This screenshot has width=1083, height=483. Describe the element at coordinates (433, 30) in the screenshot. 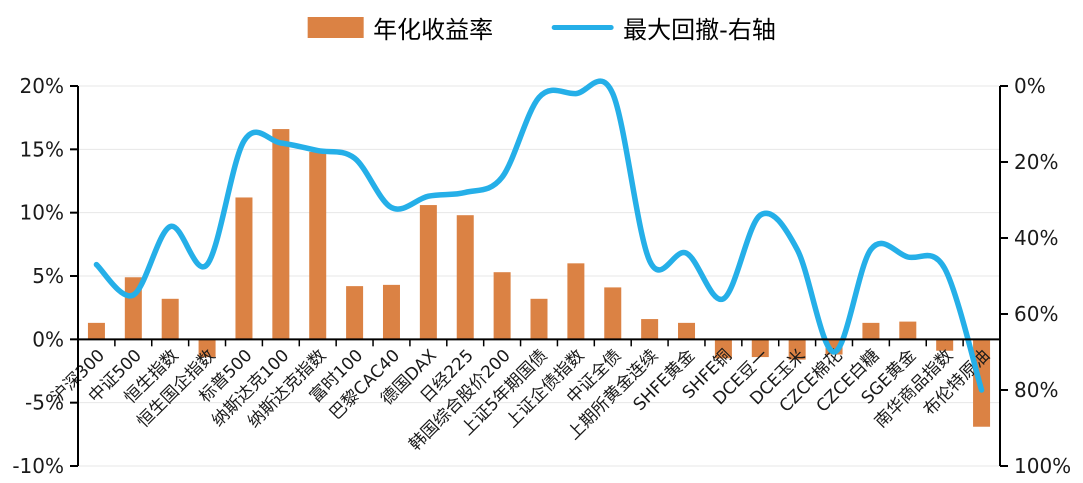

I see `legend-bar-label: 年化收益率` at that location.